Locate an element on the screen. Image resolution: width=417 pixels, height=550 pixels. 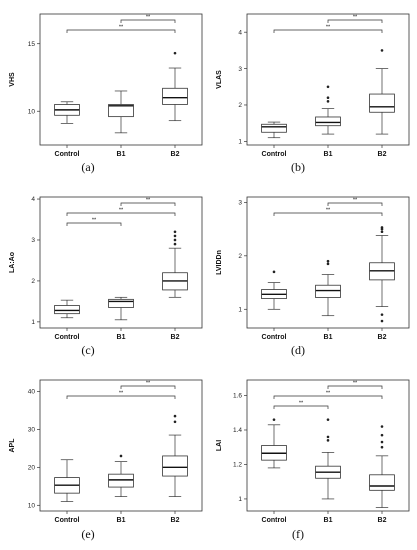
y-axis-label: APL is located at coordinates (12, 445).